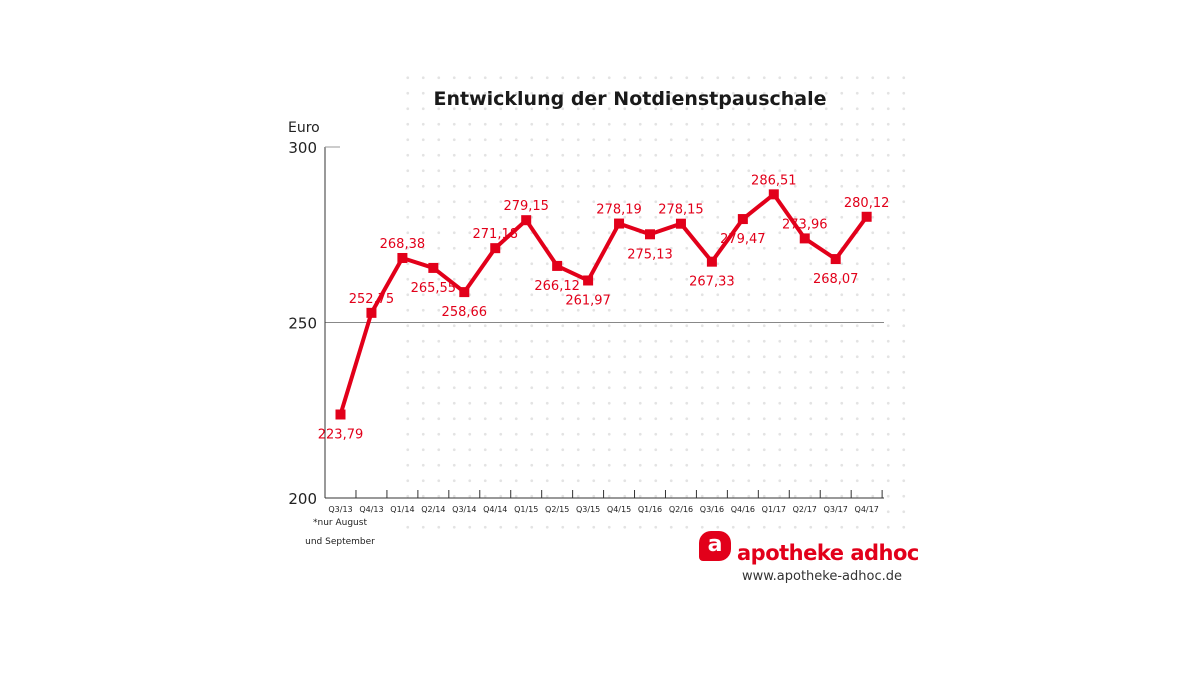 The height and width of the screenshot is (679, 1200). I want to click on x-tick-label: Q3/14, so click(464, 509).